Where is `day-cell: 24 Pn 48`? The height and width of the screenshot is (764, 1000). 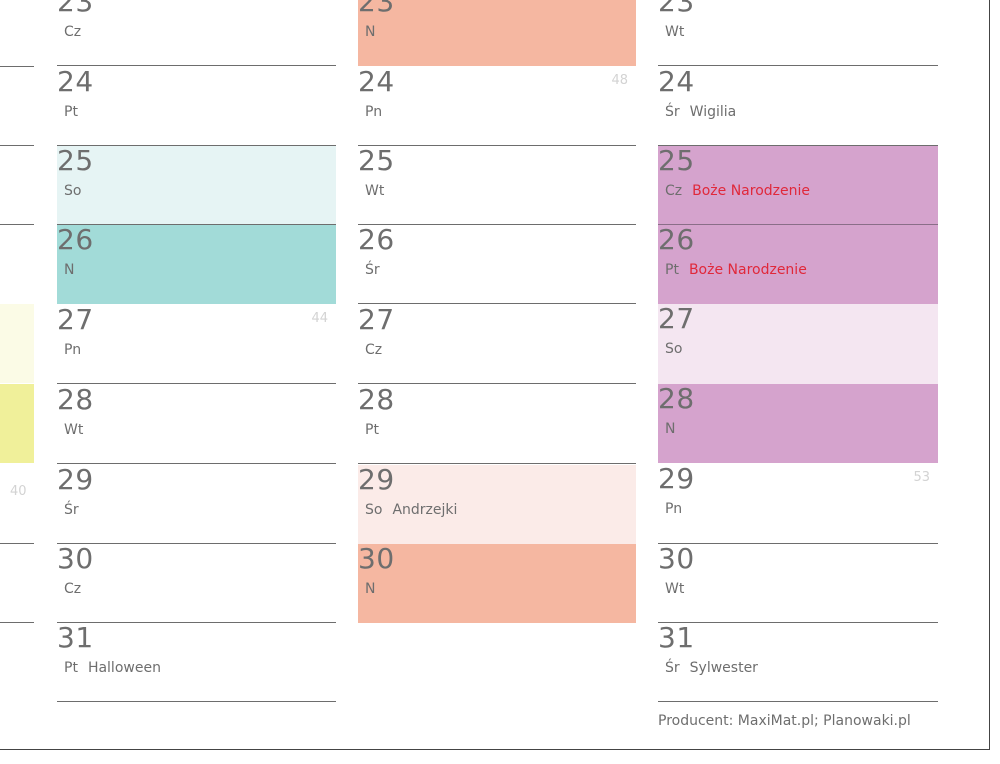
day-cell: 24 Pn 48 is located at coordinates (497, 106).